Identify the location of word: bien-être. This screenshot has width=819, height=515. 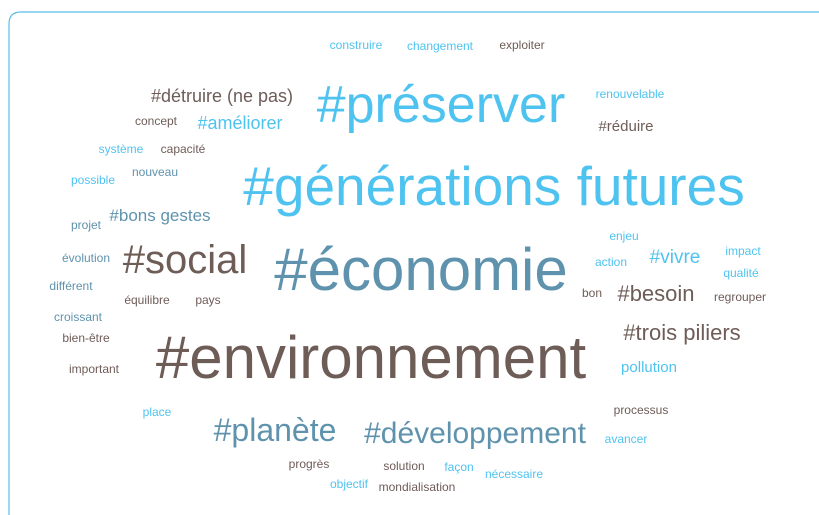
(86, 338).